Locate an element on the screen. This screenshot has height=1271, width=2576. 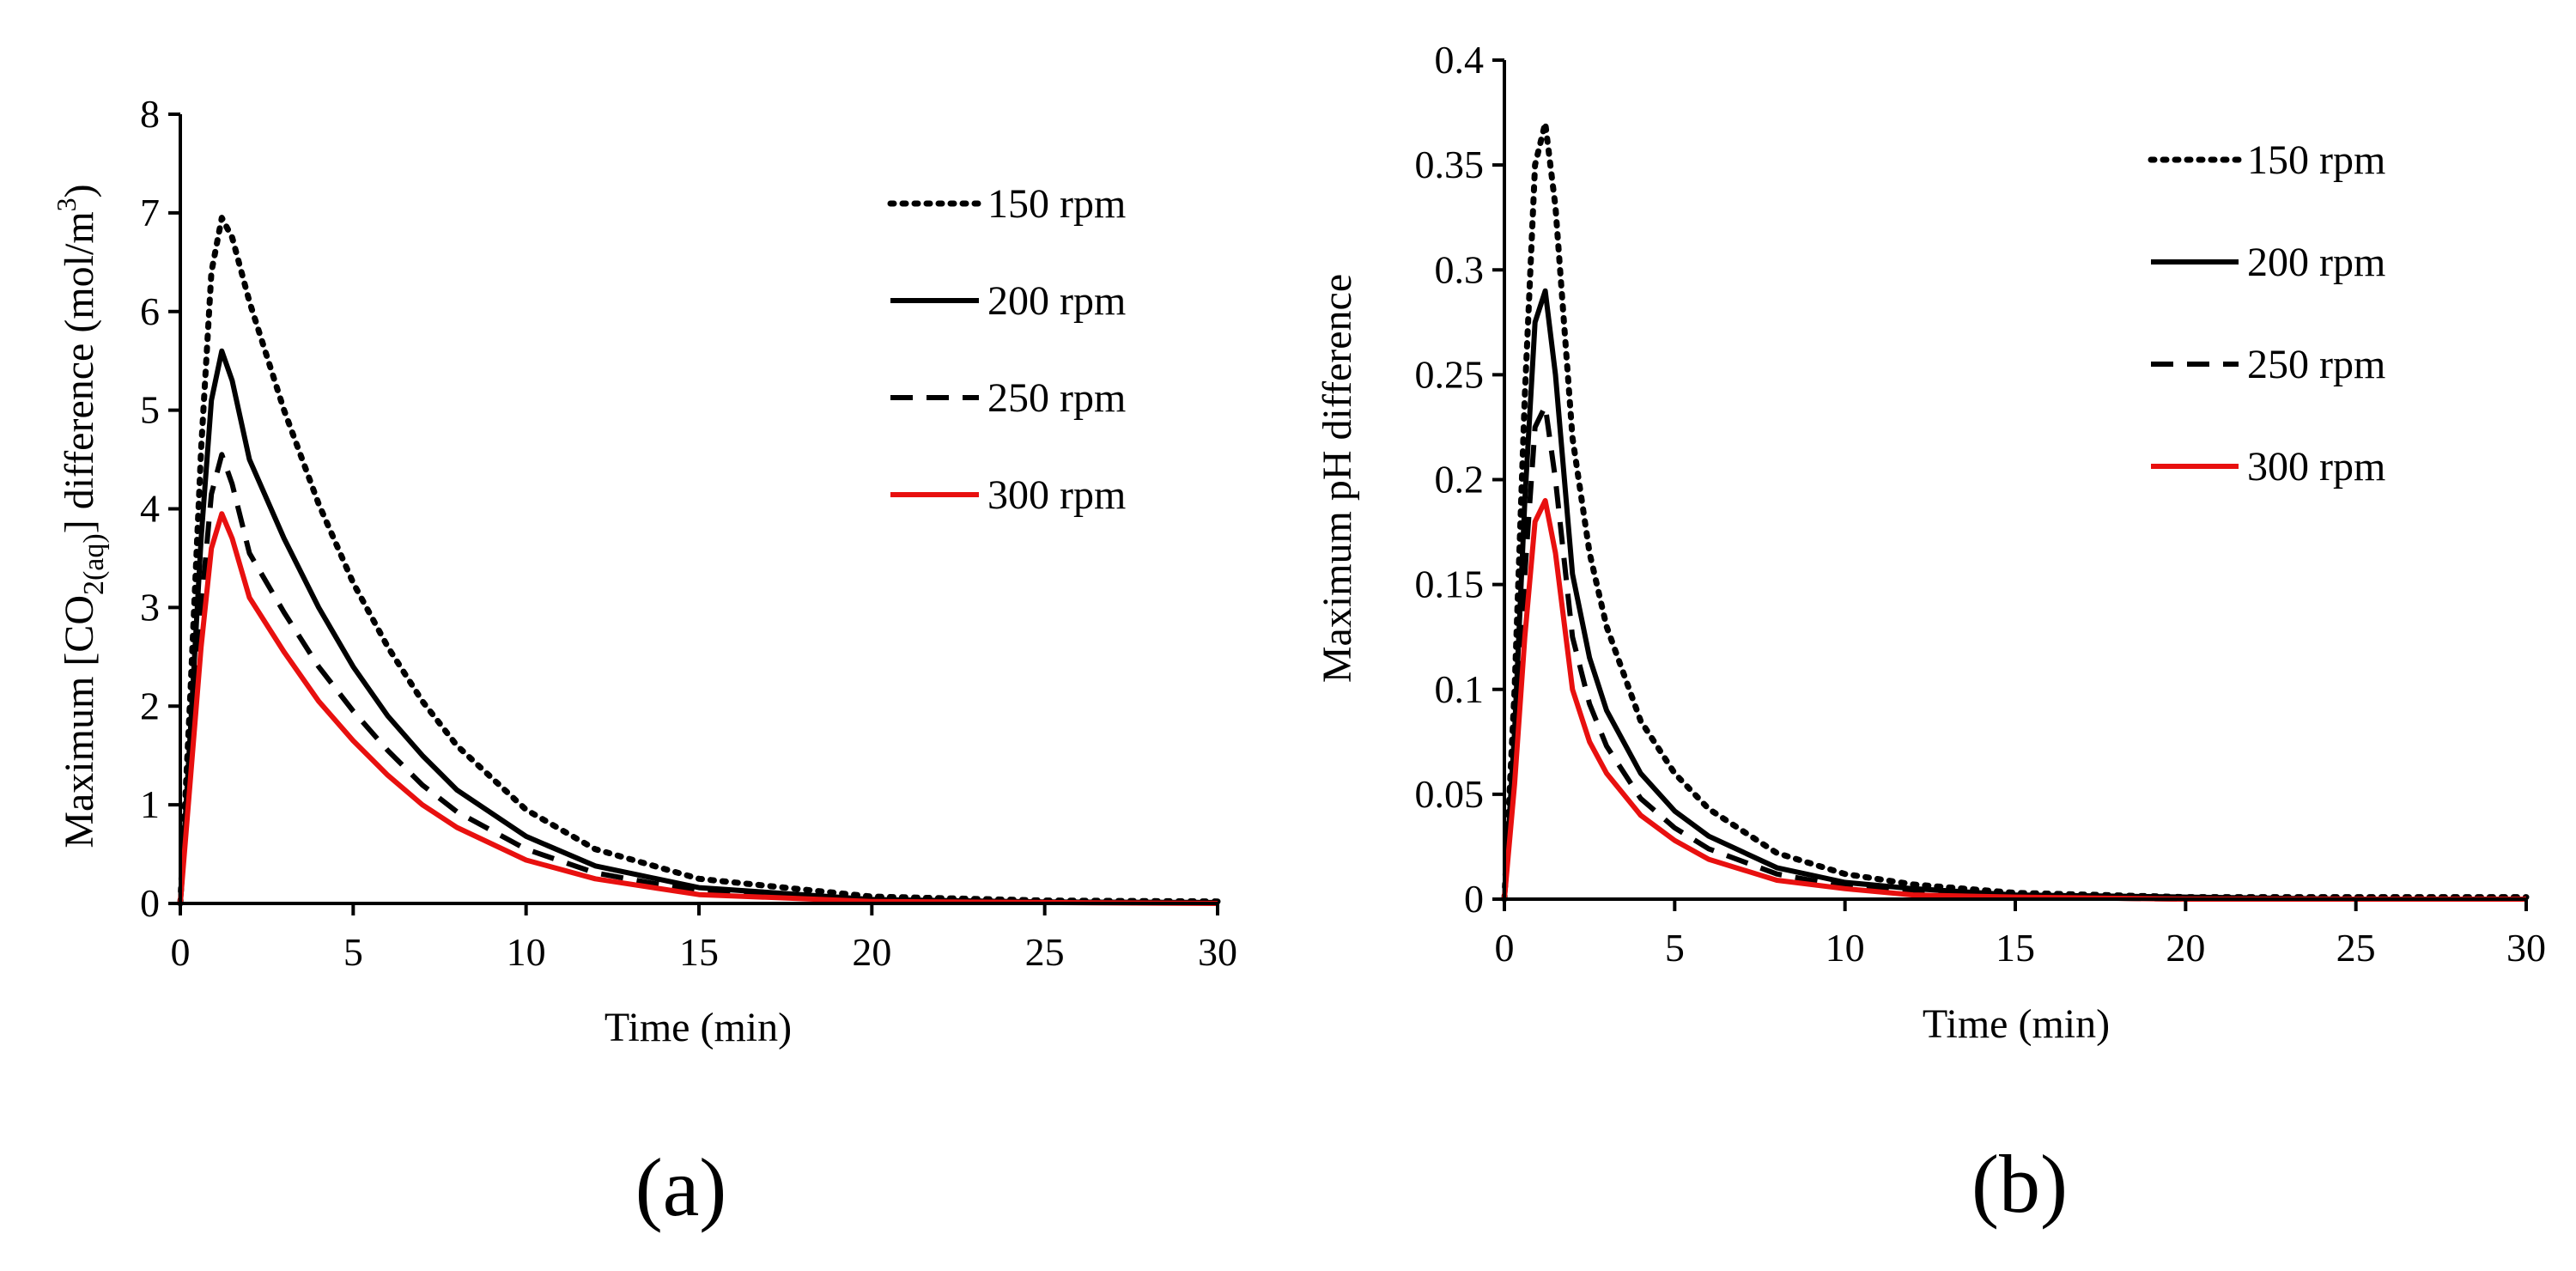
y-axis-title-a-part2: ] difference (mol/m is located at coordinates (79, 372).